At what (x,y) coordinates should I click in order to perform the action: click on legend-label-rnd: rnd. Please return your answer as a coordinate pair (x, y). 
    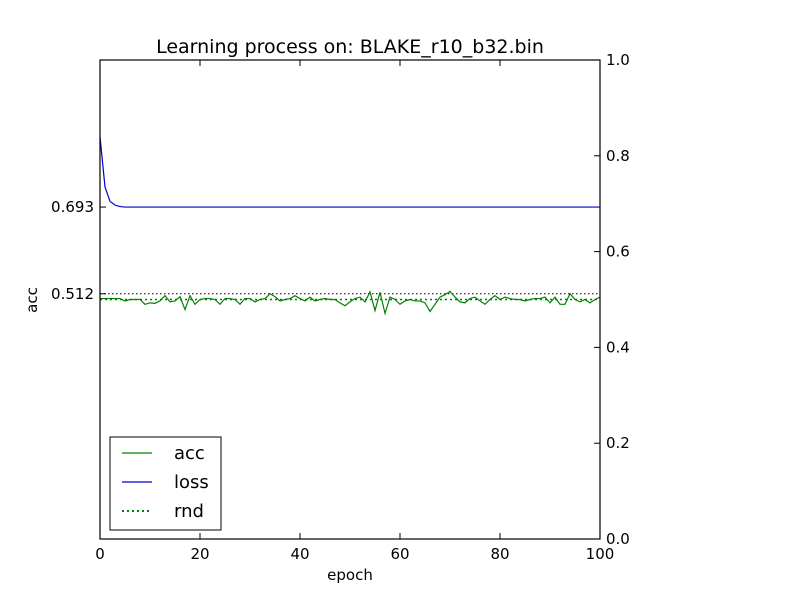
    Looking at the image, I should click on (189, 511).